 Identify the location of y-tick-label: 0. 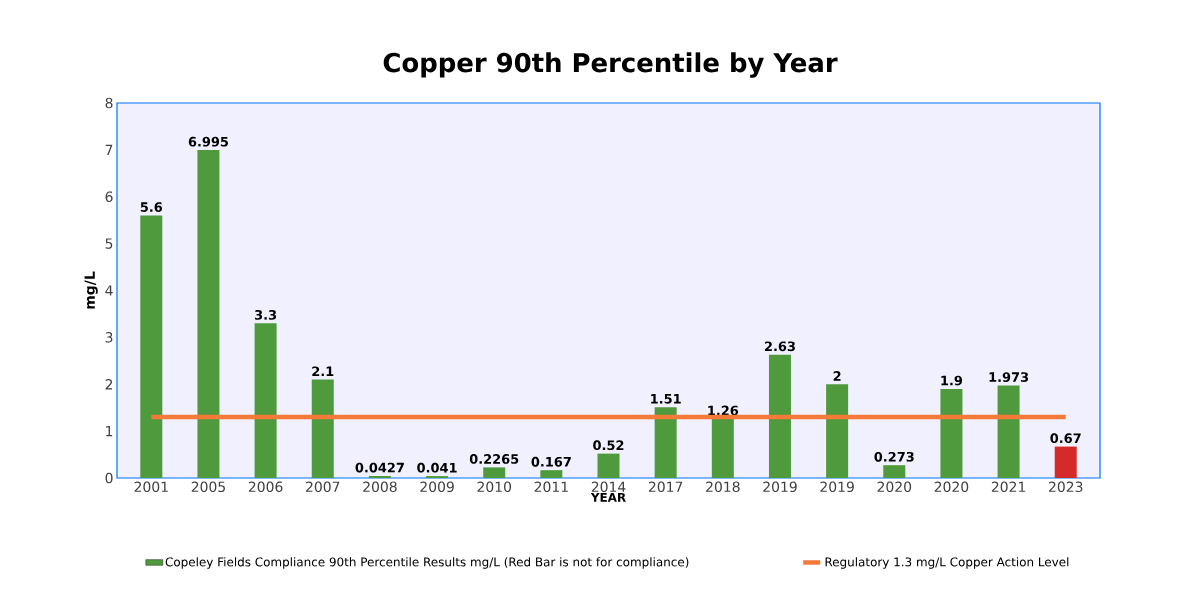
(109, 478).